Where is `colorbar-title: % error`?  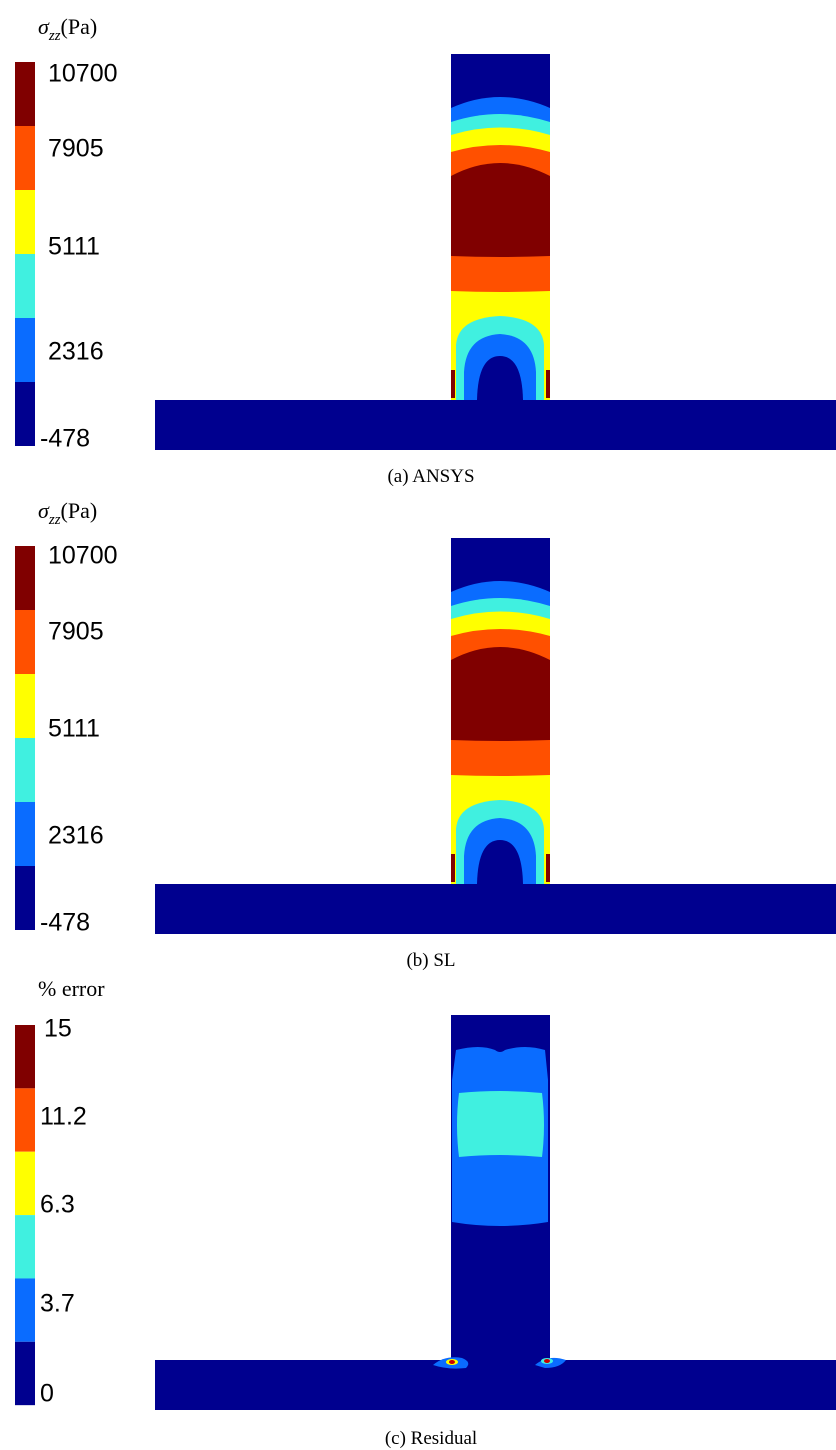 colorbar-title: % error is located at coordinates (71, 988).